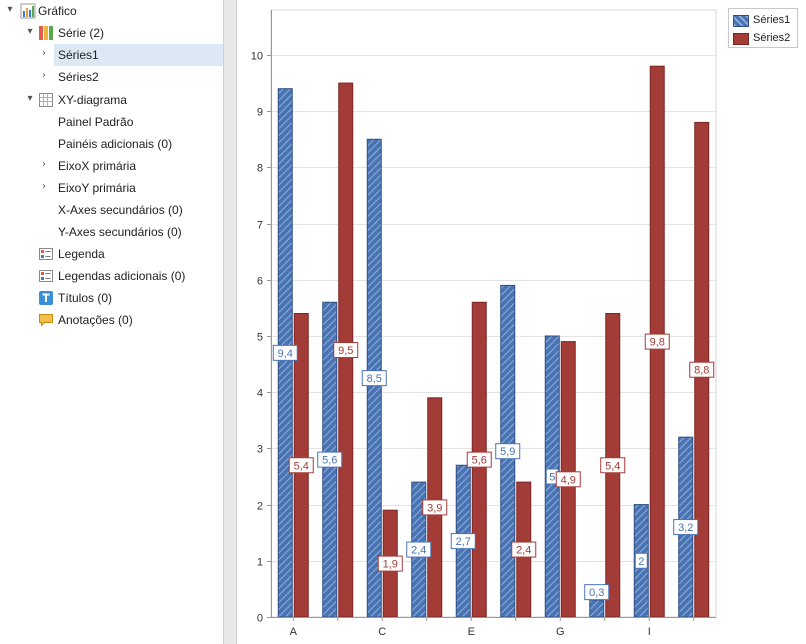  I want to click on tree-item-label: EixoY primária, so click(97, 188).